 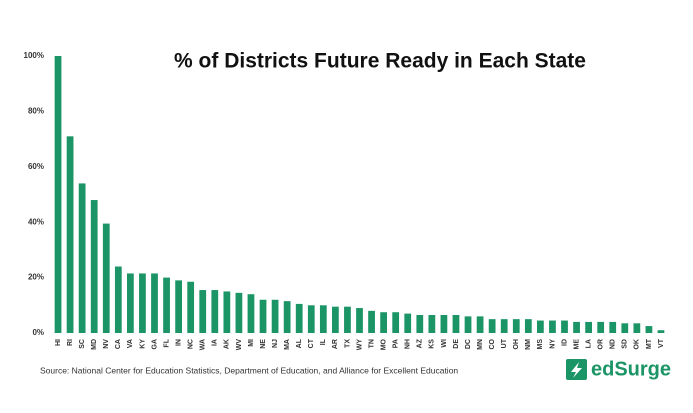 I want to click on x-tick-label: NE, so click(x=263, y=344).